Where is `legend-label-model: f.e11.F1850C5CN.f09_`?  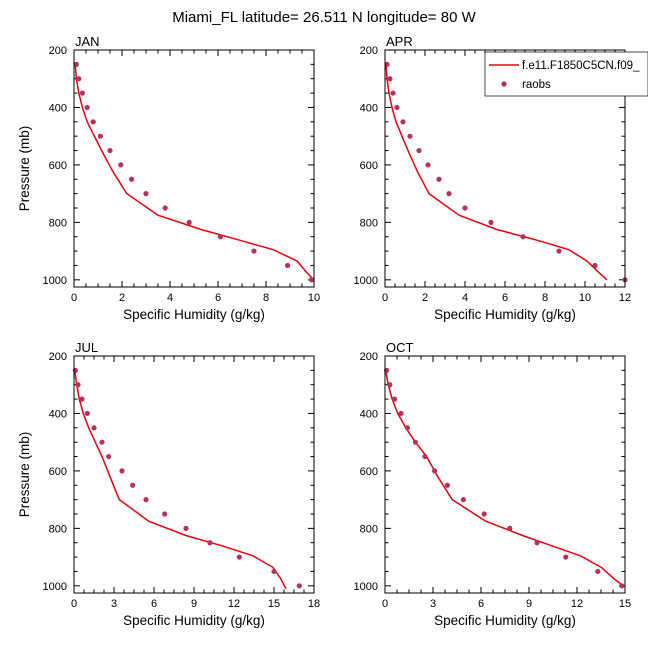
legend-label-model: f.e11.F1850C5CN.f09_ is located at coordinates (581, 66).